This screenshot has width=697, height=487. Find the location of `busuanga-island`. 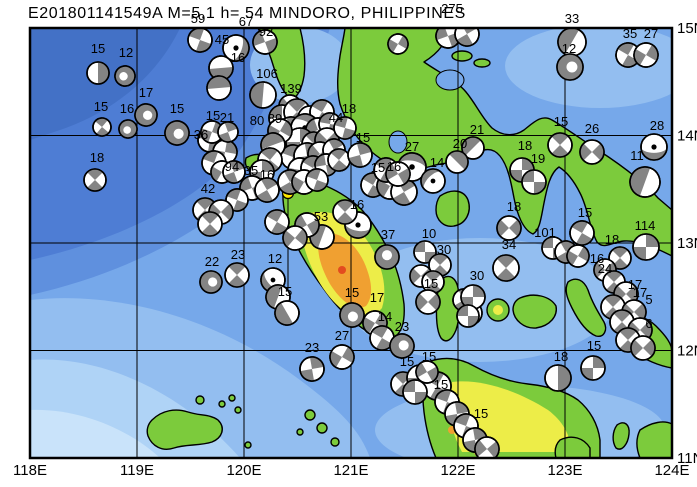

busuanga-island is located at coordinates (184, 429).